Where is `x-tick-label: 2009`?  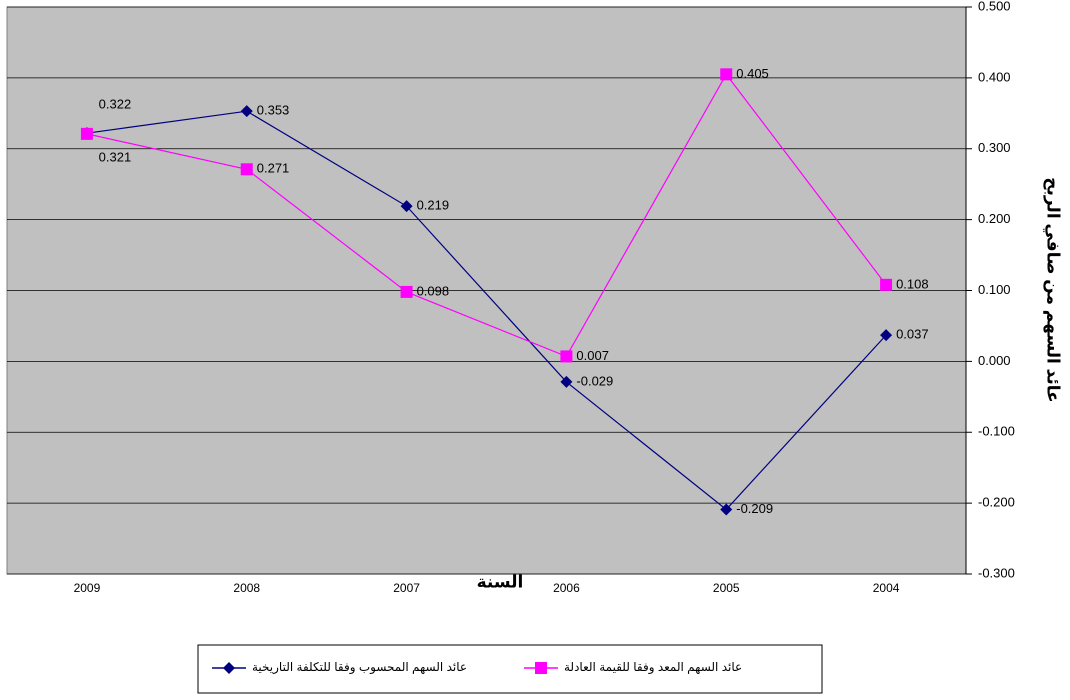
x-tick-label: 2009 is located at coordinates (87, 588).